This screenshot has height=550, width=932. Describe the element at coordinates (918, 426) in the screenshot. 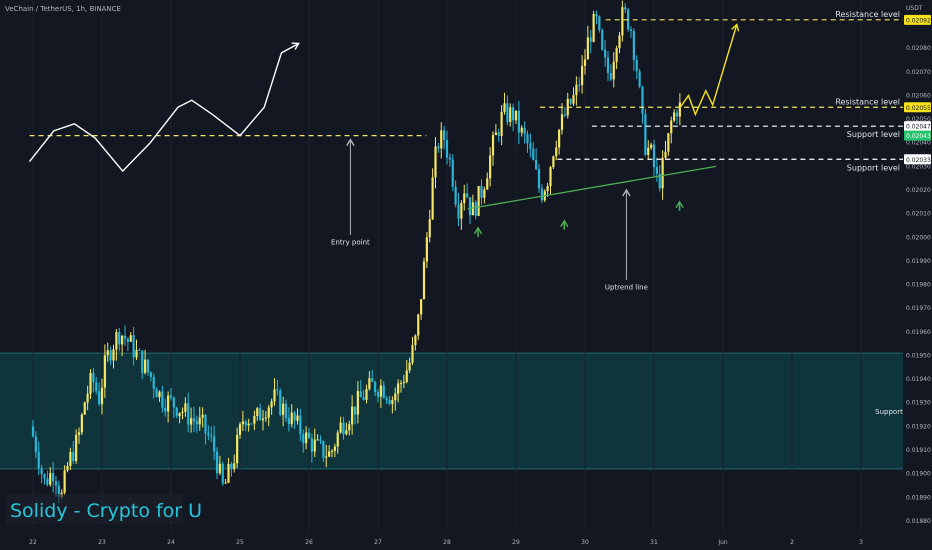

I see `price-tick-16: 0.01920` at that location.